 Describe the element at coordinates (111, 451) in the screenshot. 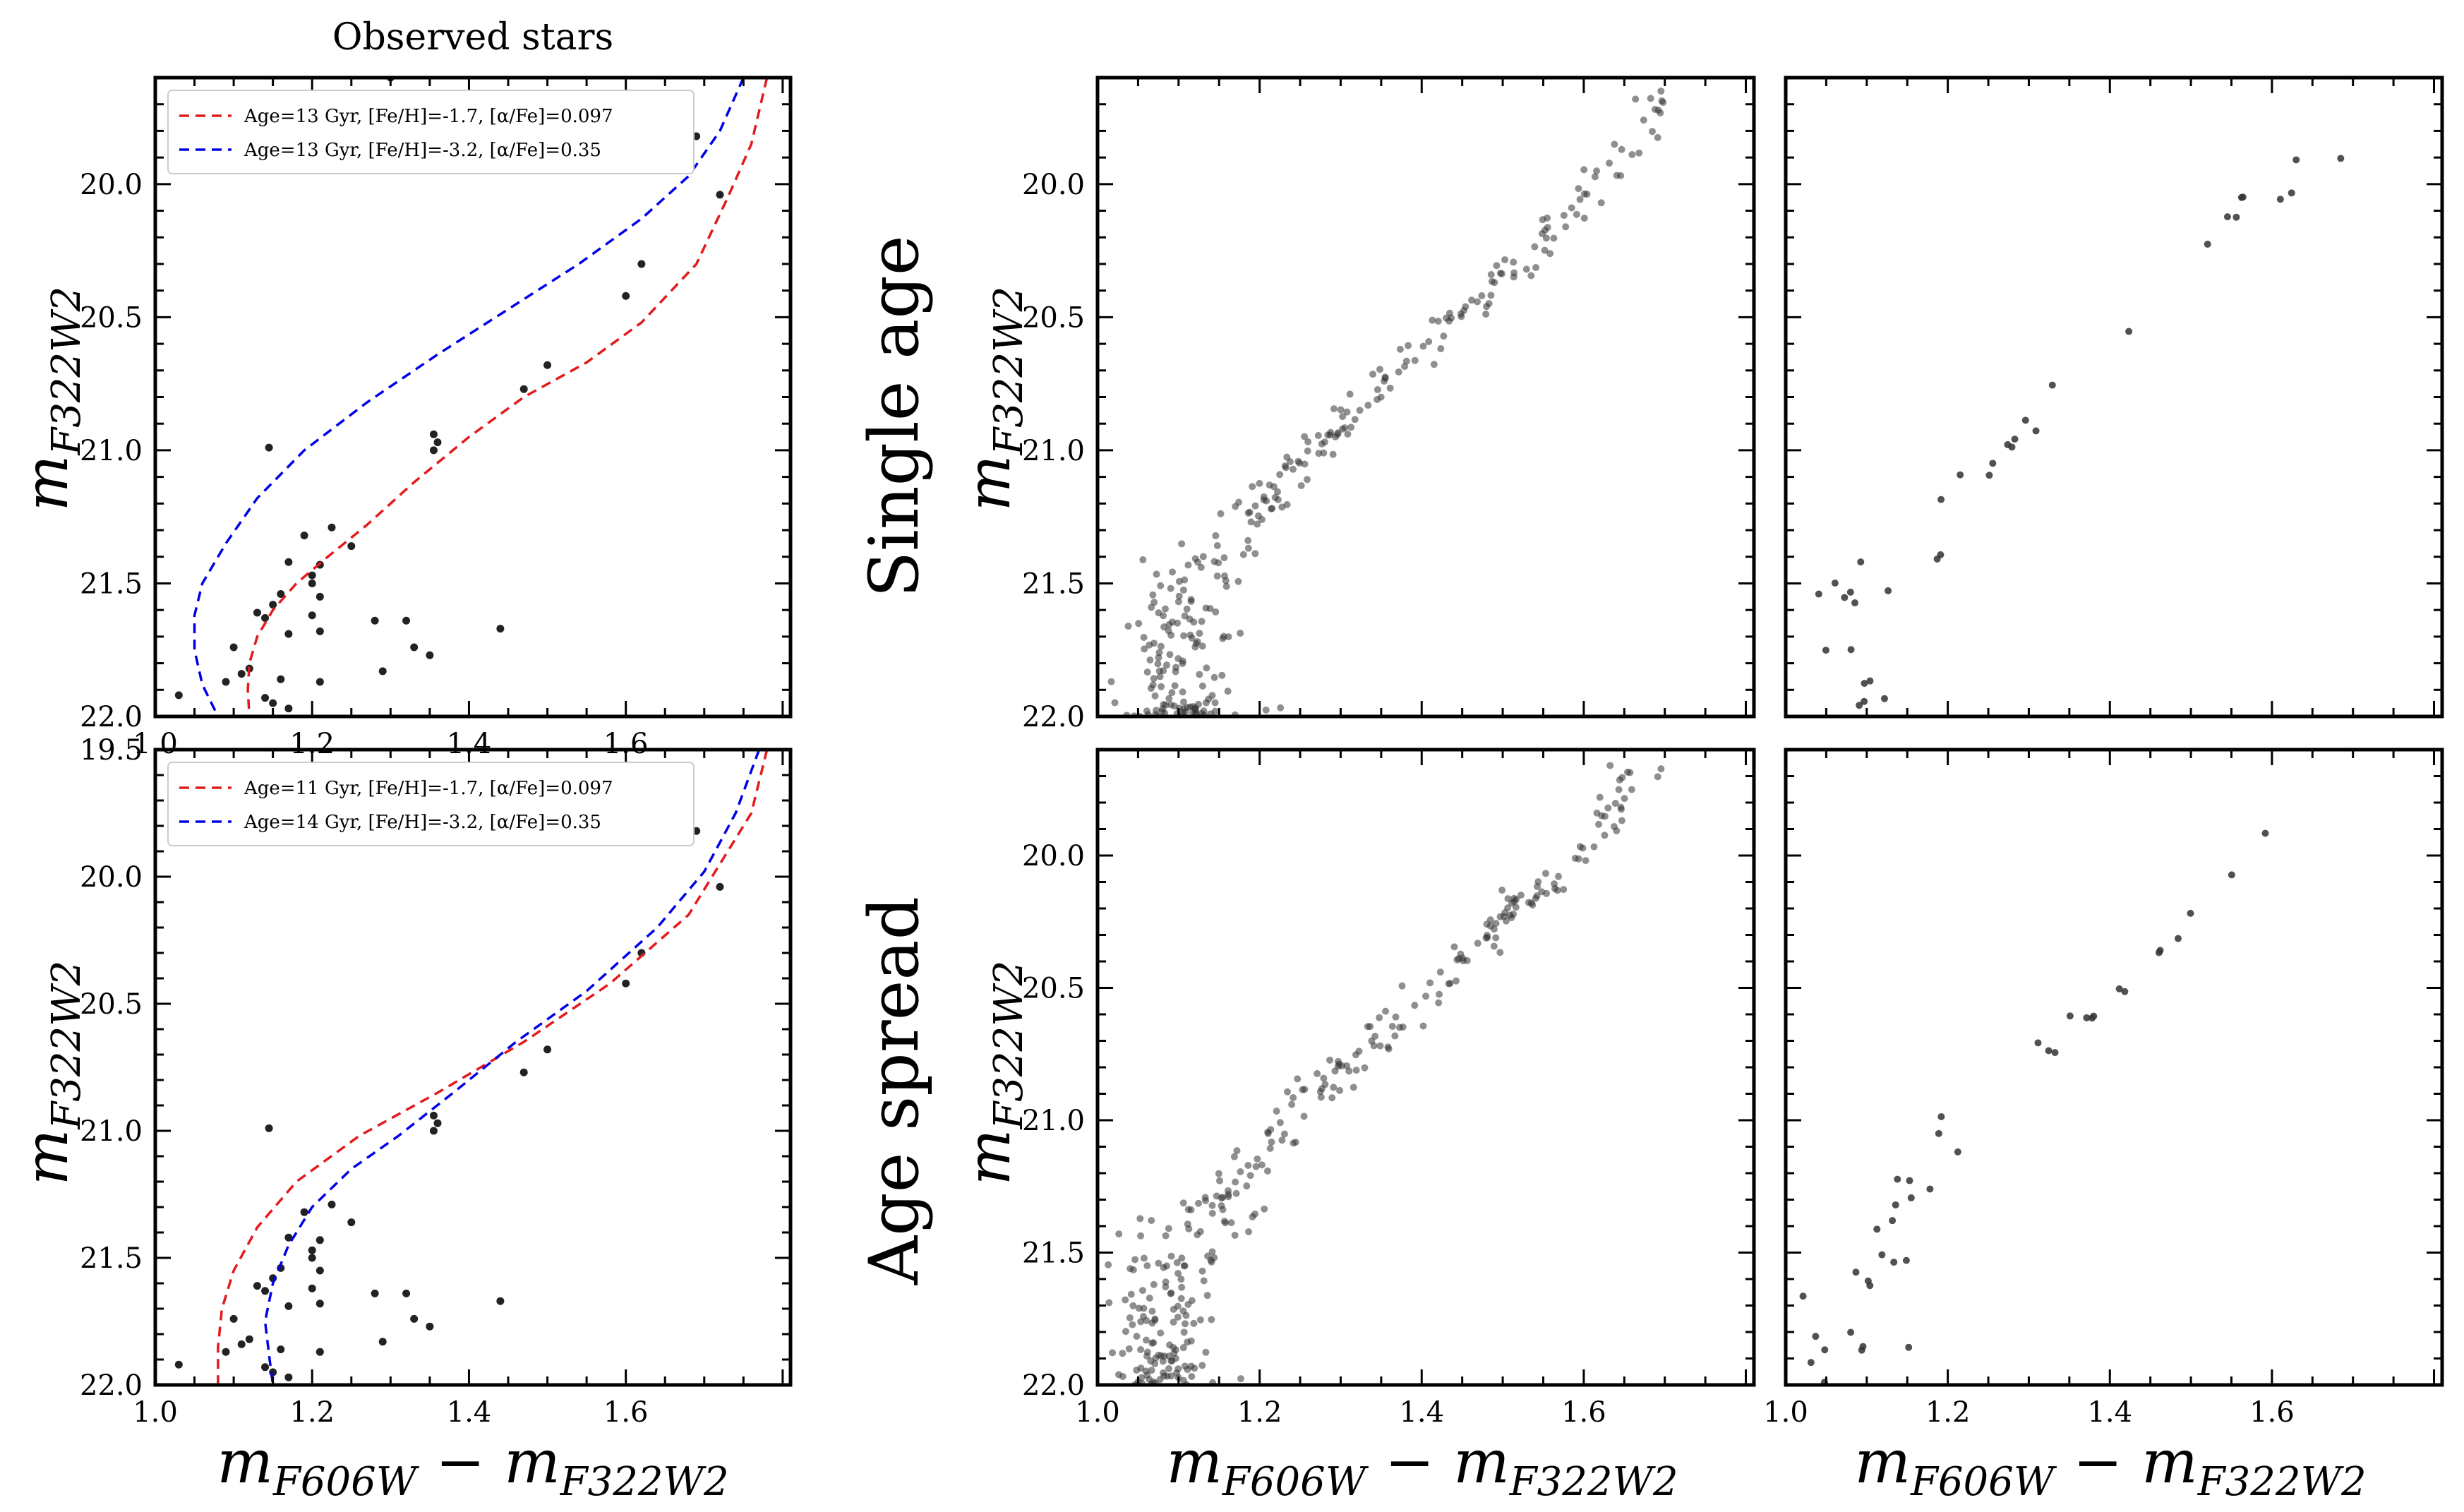

I see `y-tick-label: 21.0` at that location.